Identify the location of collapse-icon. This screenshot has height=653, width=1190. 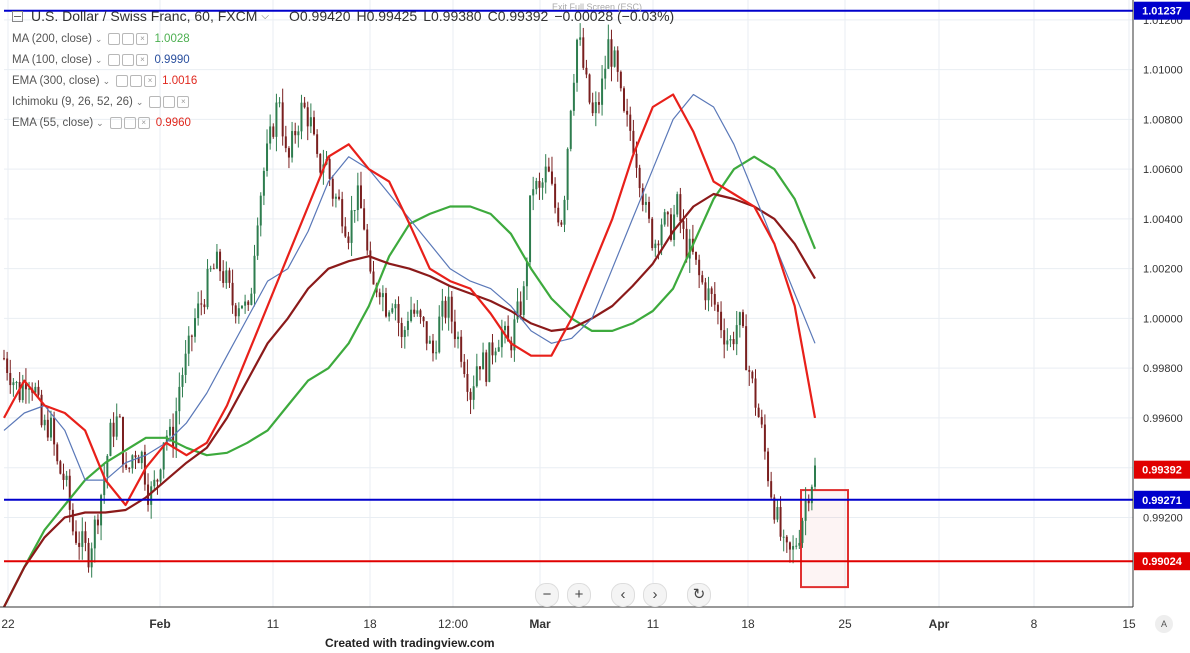
(17, 16).